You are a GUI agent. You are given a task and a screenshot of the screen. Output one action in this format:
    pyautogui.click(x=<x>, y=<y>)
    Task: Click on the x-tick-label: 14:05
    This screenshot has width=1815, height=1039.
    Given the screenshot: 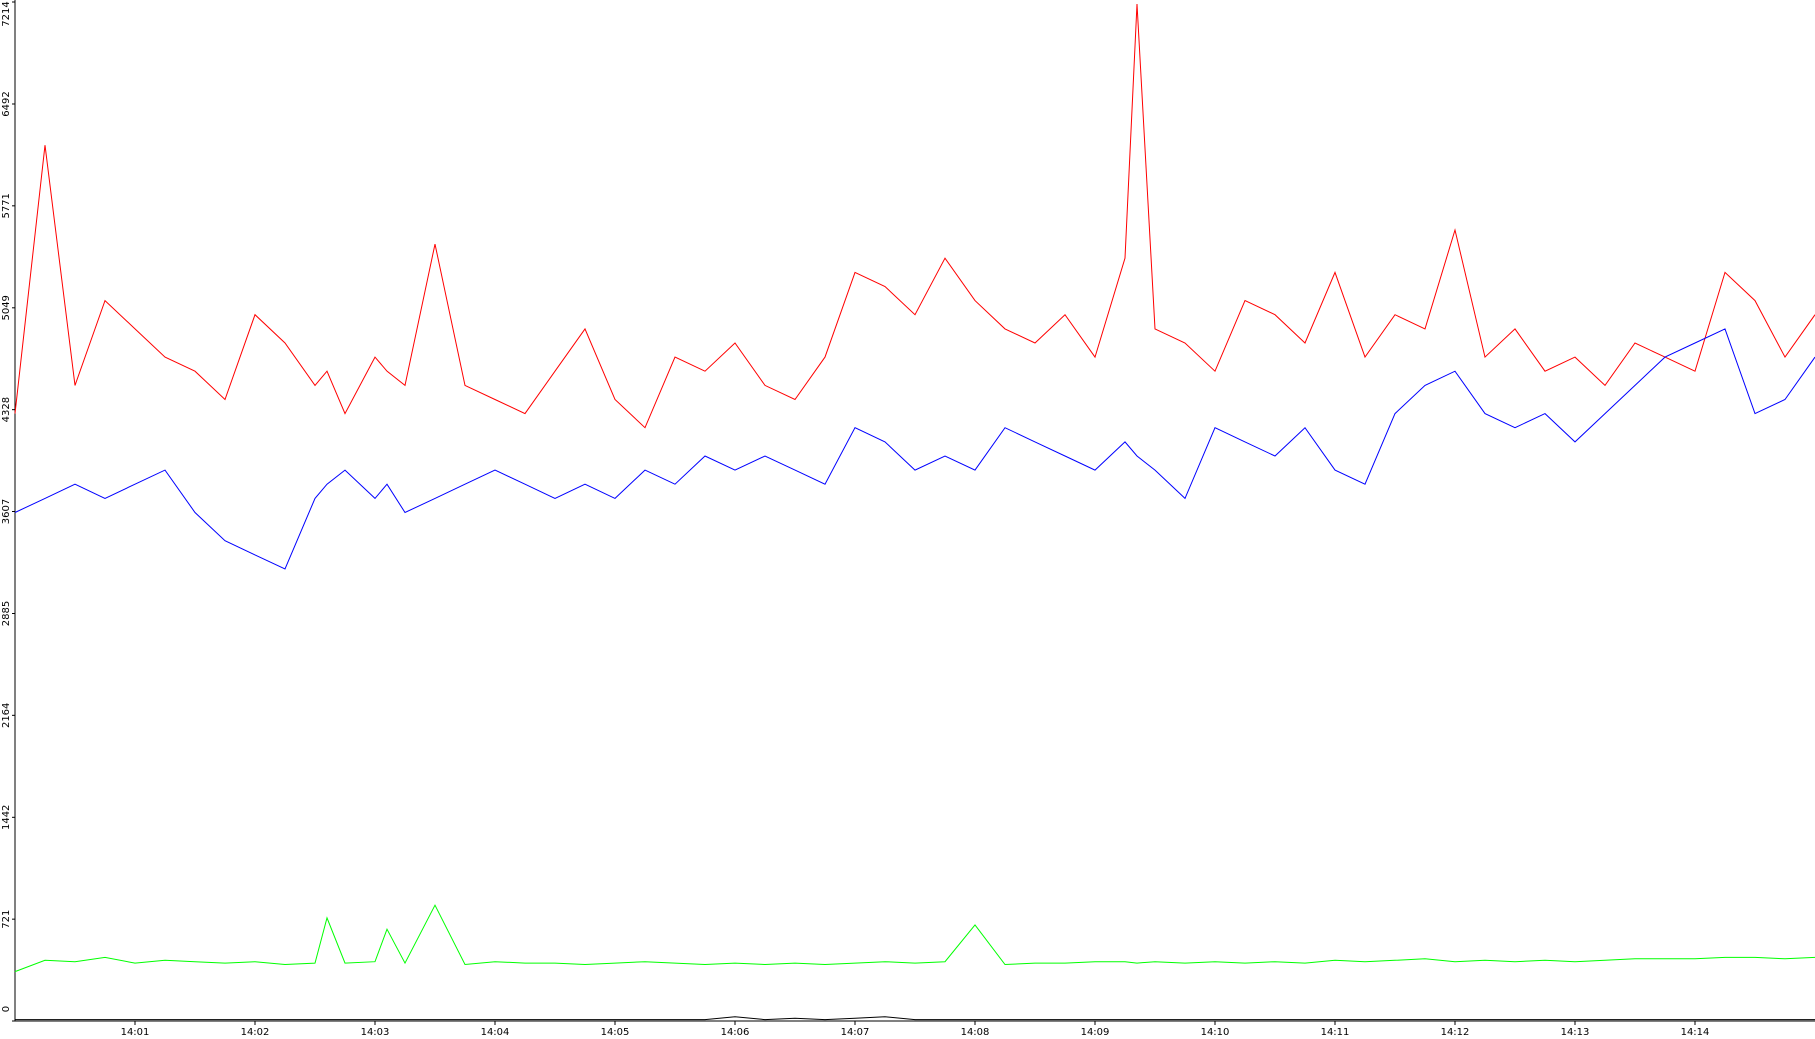 What is the action you would take?
    pyautogui.click(x=615, y=1032)
    